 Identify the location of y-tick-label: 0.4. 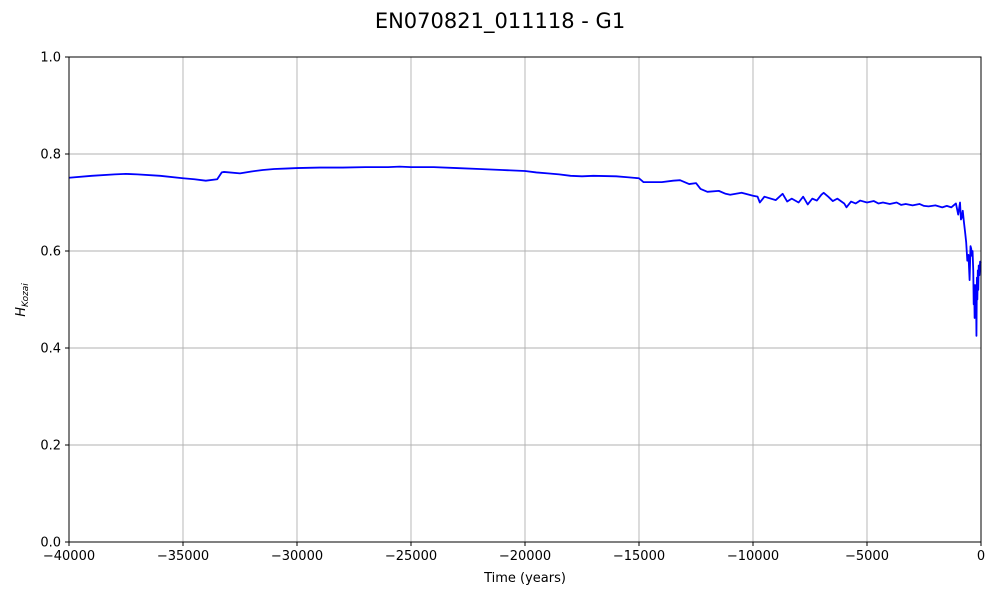
(50, 349).